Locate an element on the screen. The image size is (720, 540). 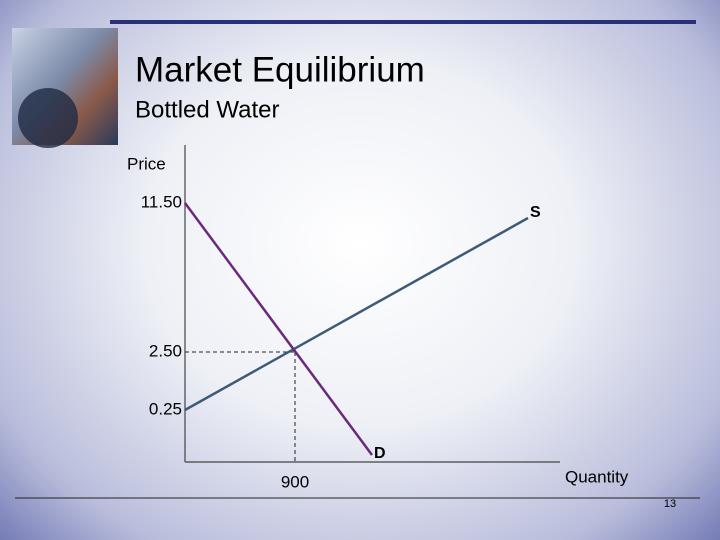
y-label: 11.50 is located at coordinates (161, 201).